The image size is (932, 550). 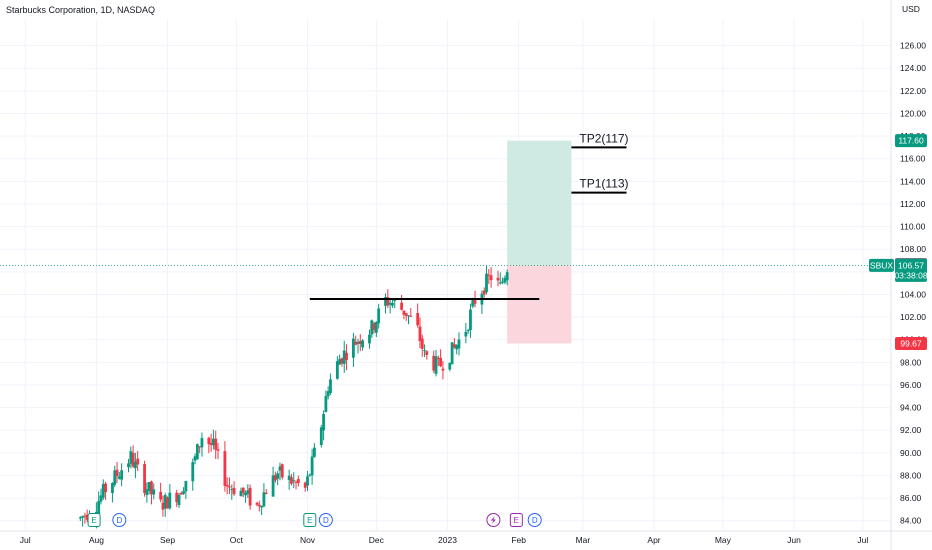 What do you see at coordinates (911, 430) in the screenshot?
I see `y-tick-label: 92.00` at bounding box center [911, 430].